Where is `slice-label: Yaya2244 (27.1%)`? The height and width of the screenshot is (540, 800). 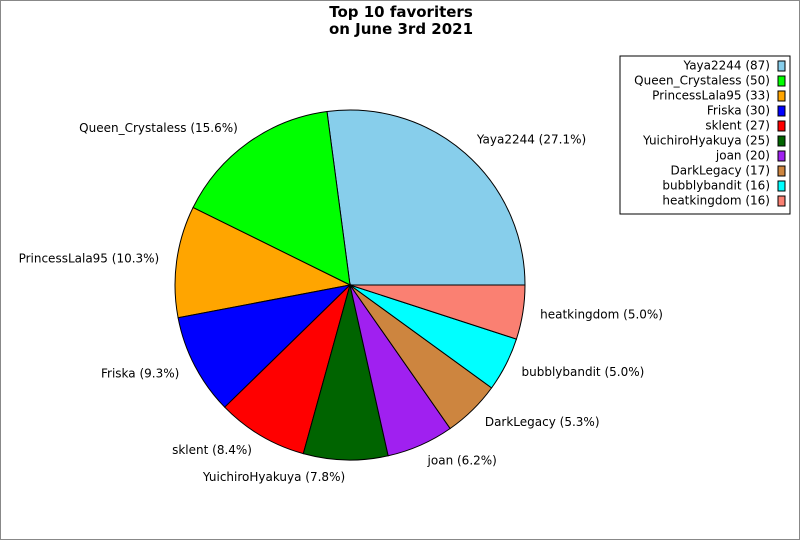 slice-label: Yaya2244 (27.1%) is located at coordinates (531, 140).